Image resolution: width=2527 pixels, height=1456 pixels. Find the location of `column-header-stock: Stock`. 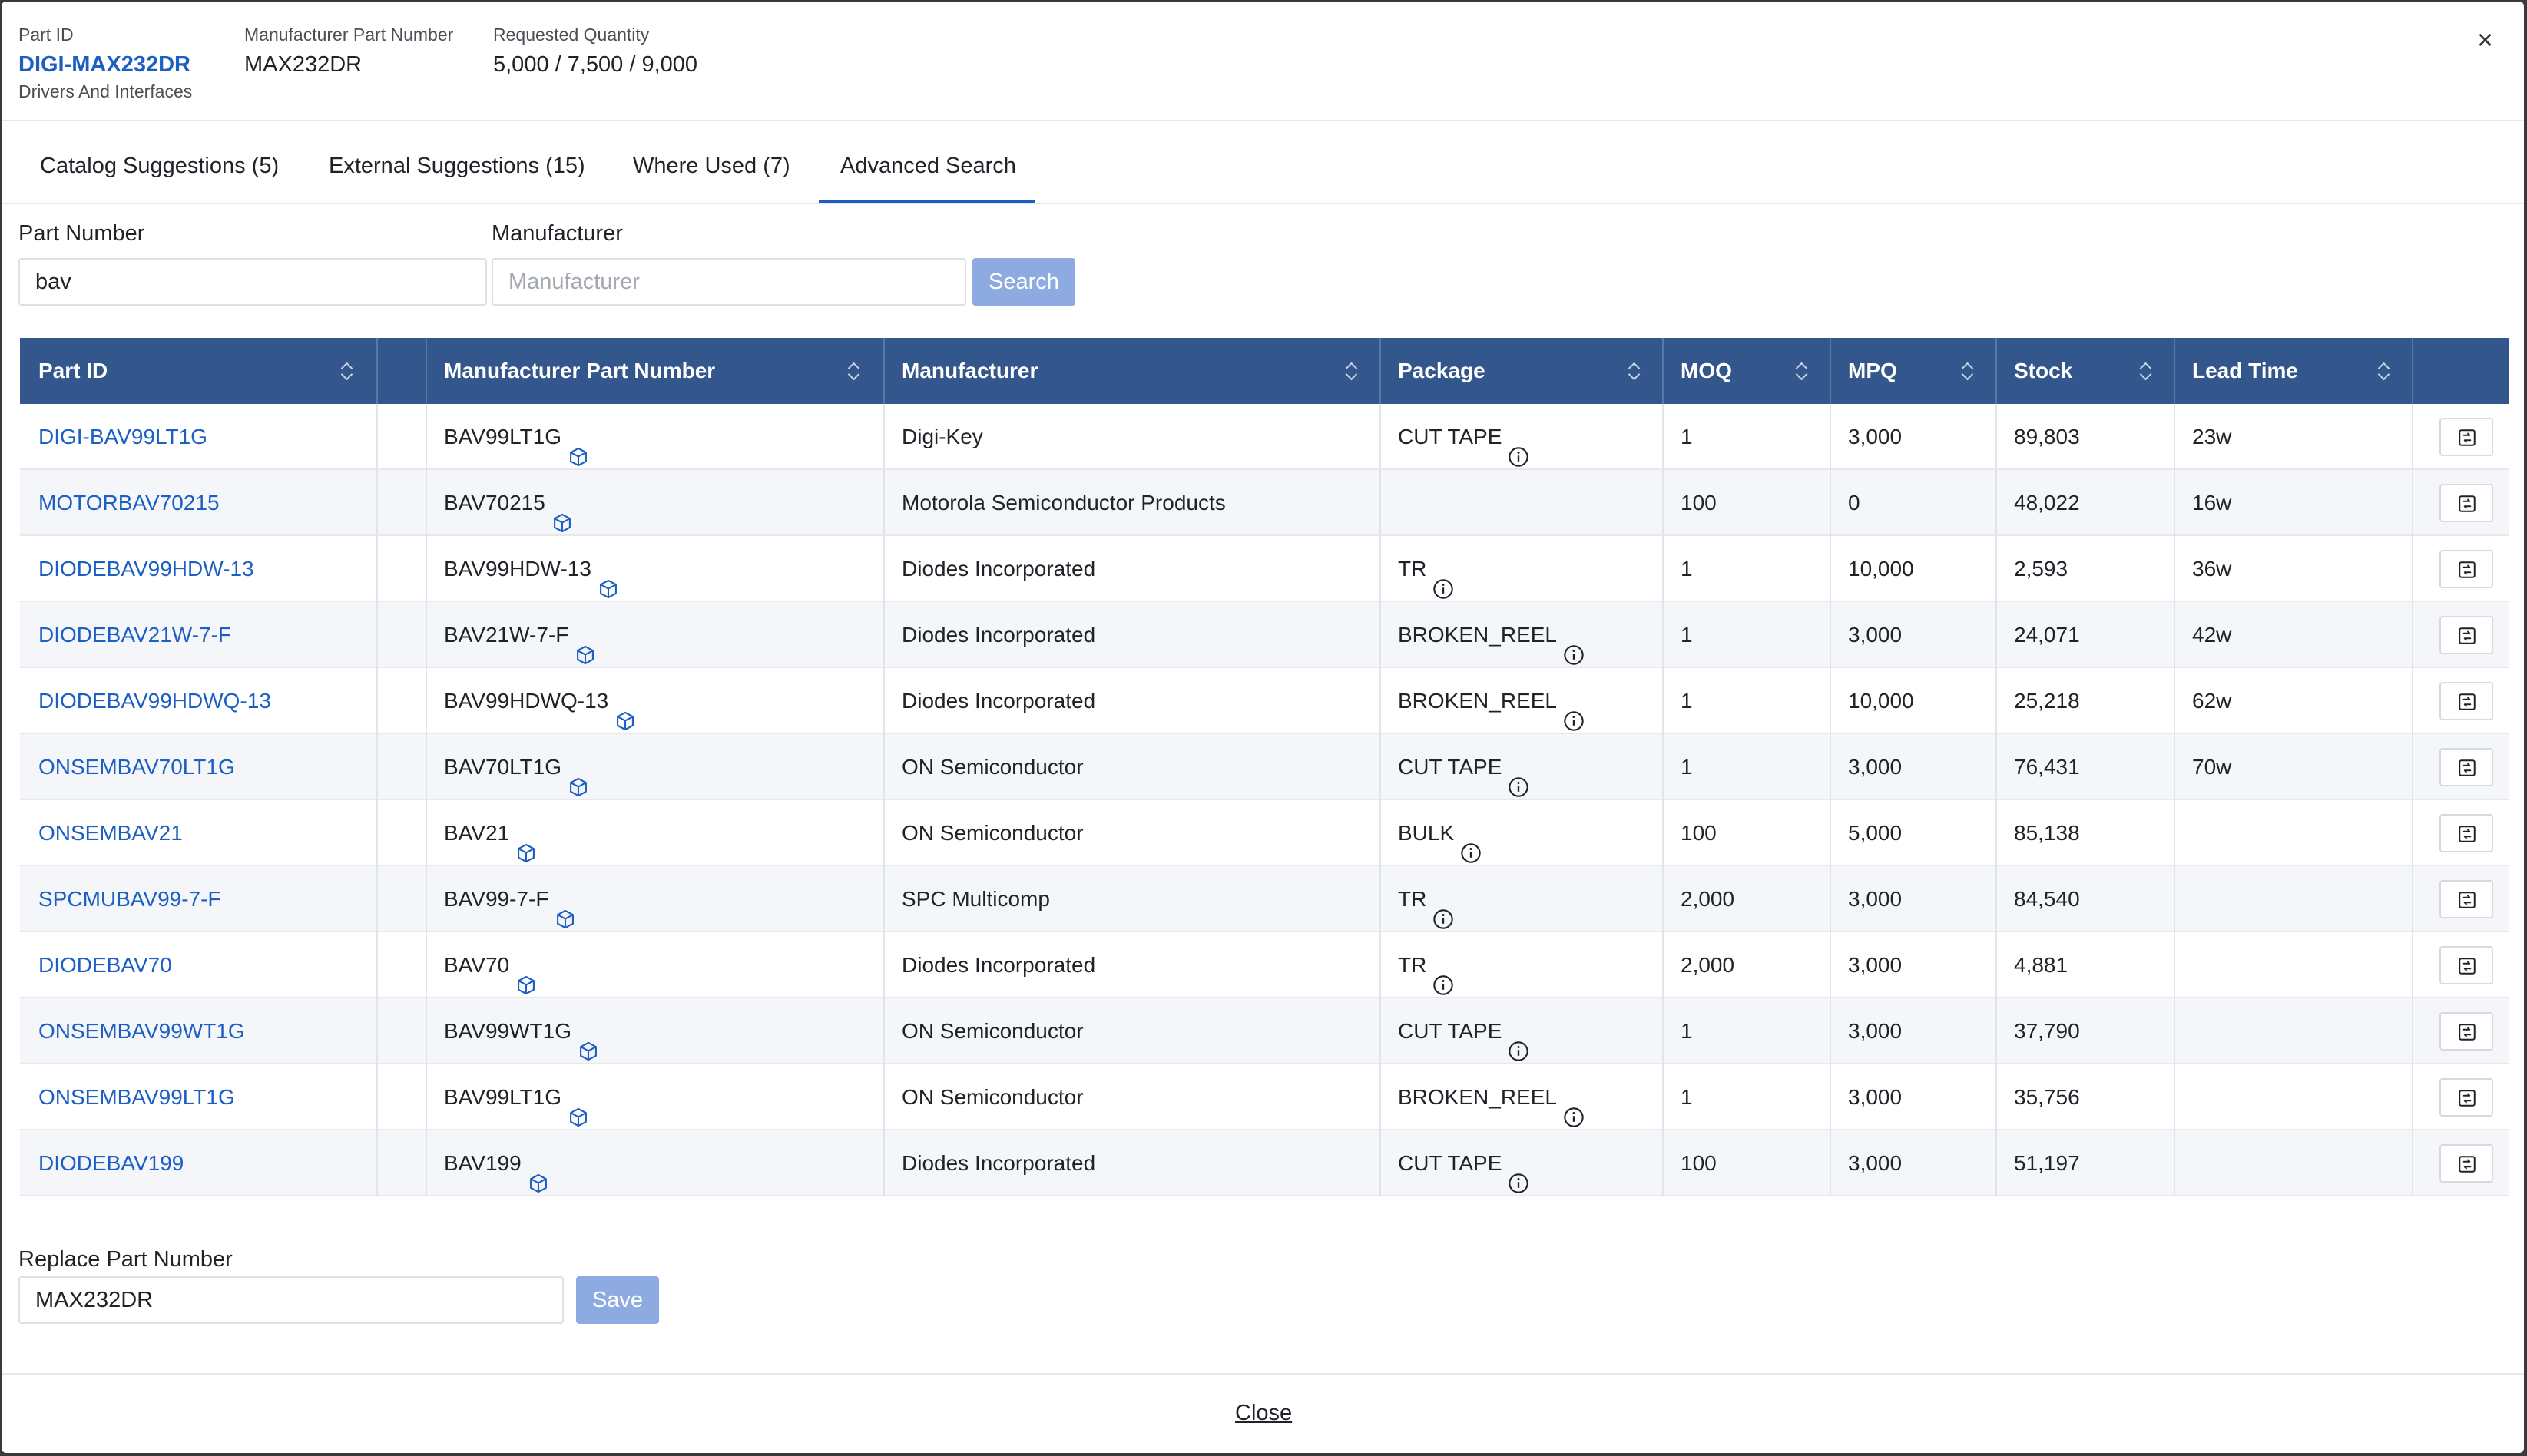

column-header-stock: Stock is located at coordinates (2044, 370).